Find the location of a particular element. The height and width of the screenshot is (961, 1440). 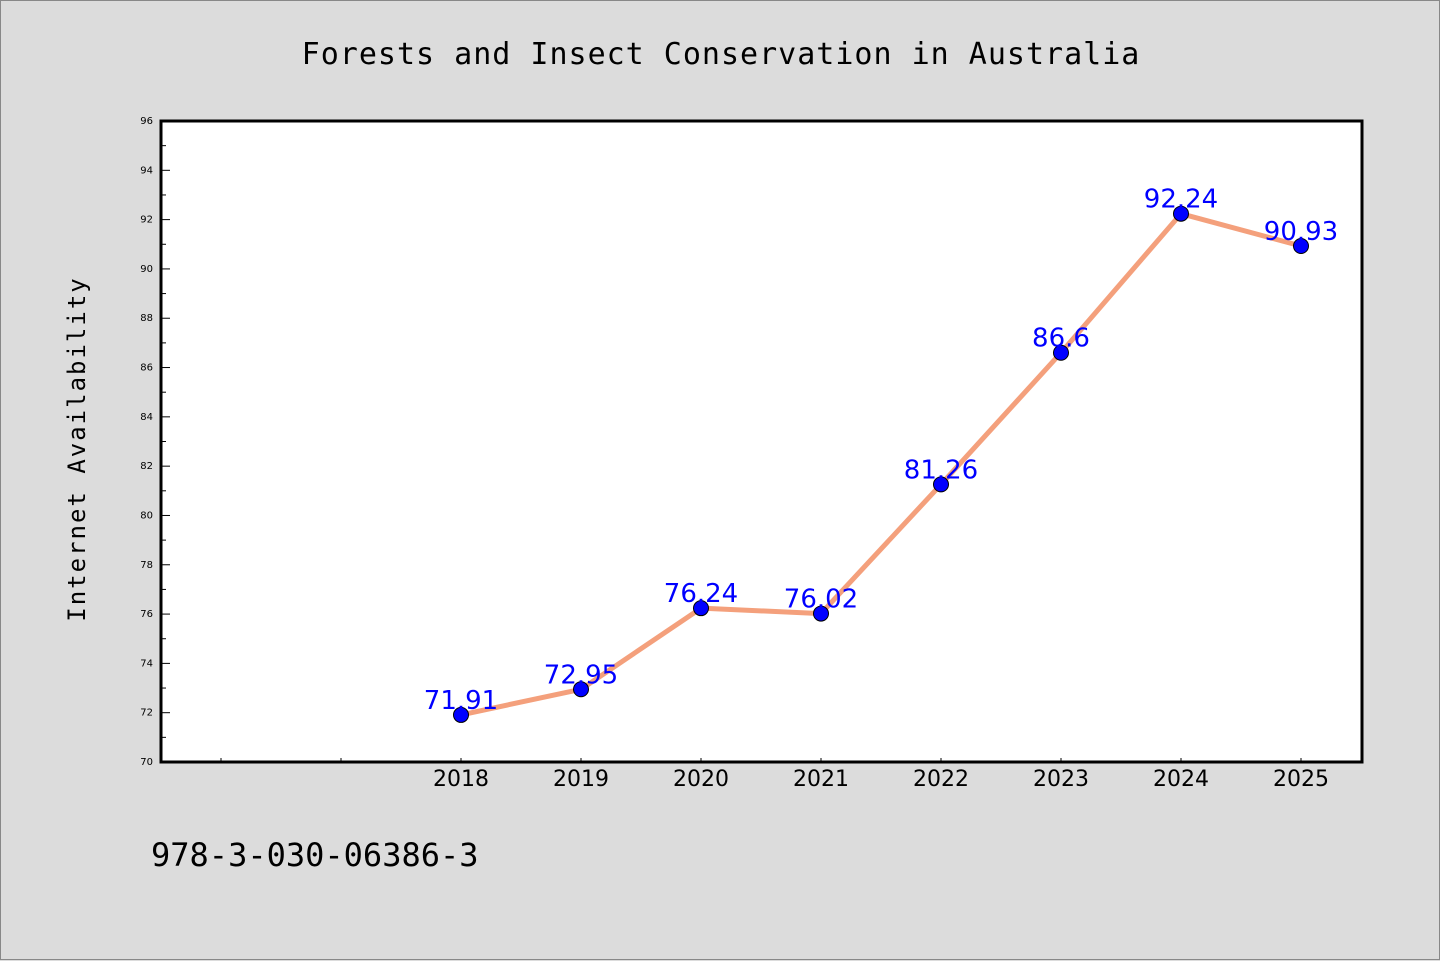

data-label: 90.93 is located at coordinates (1301, 232).